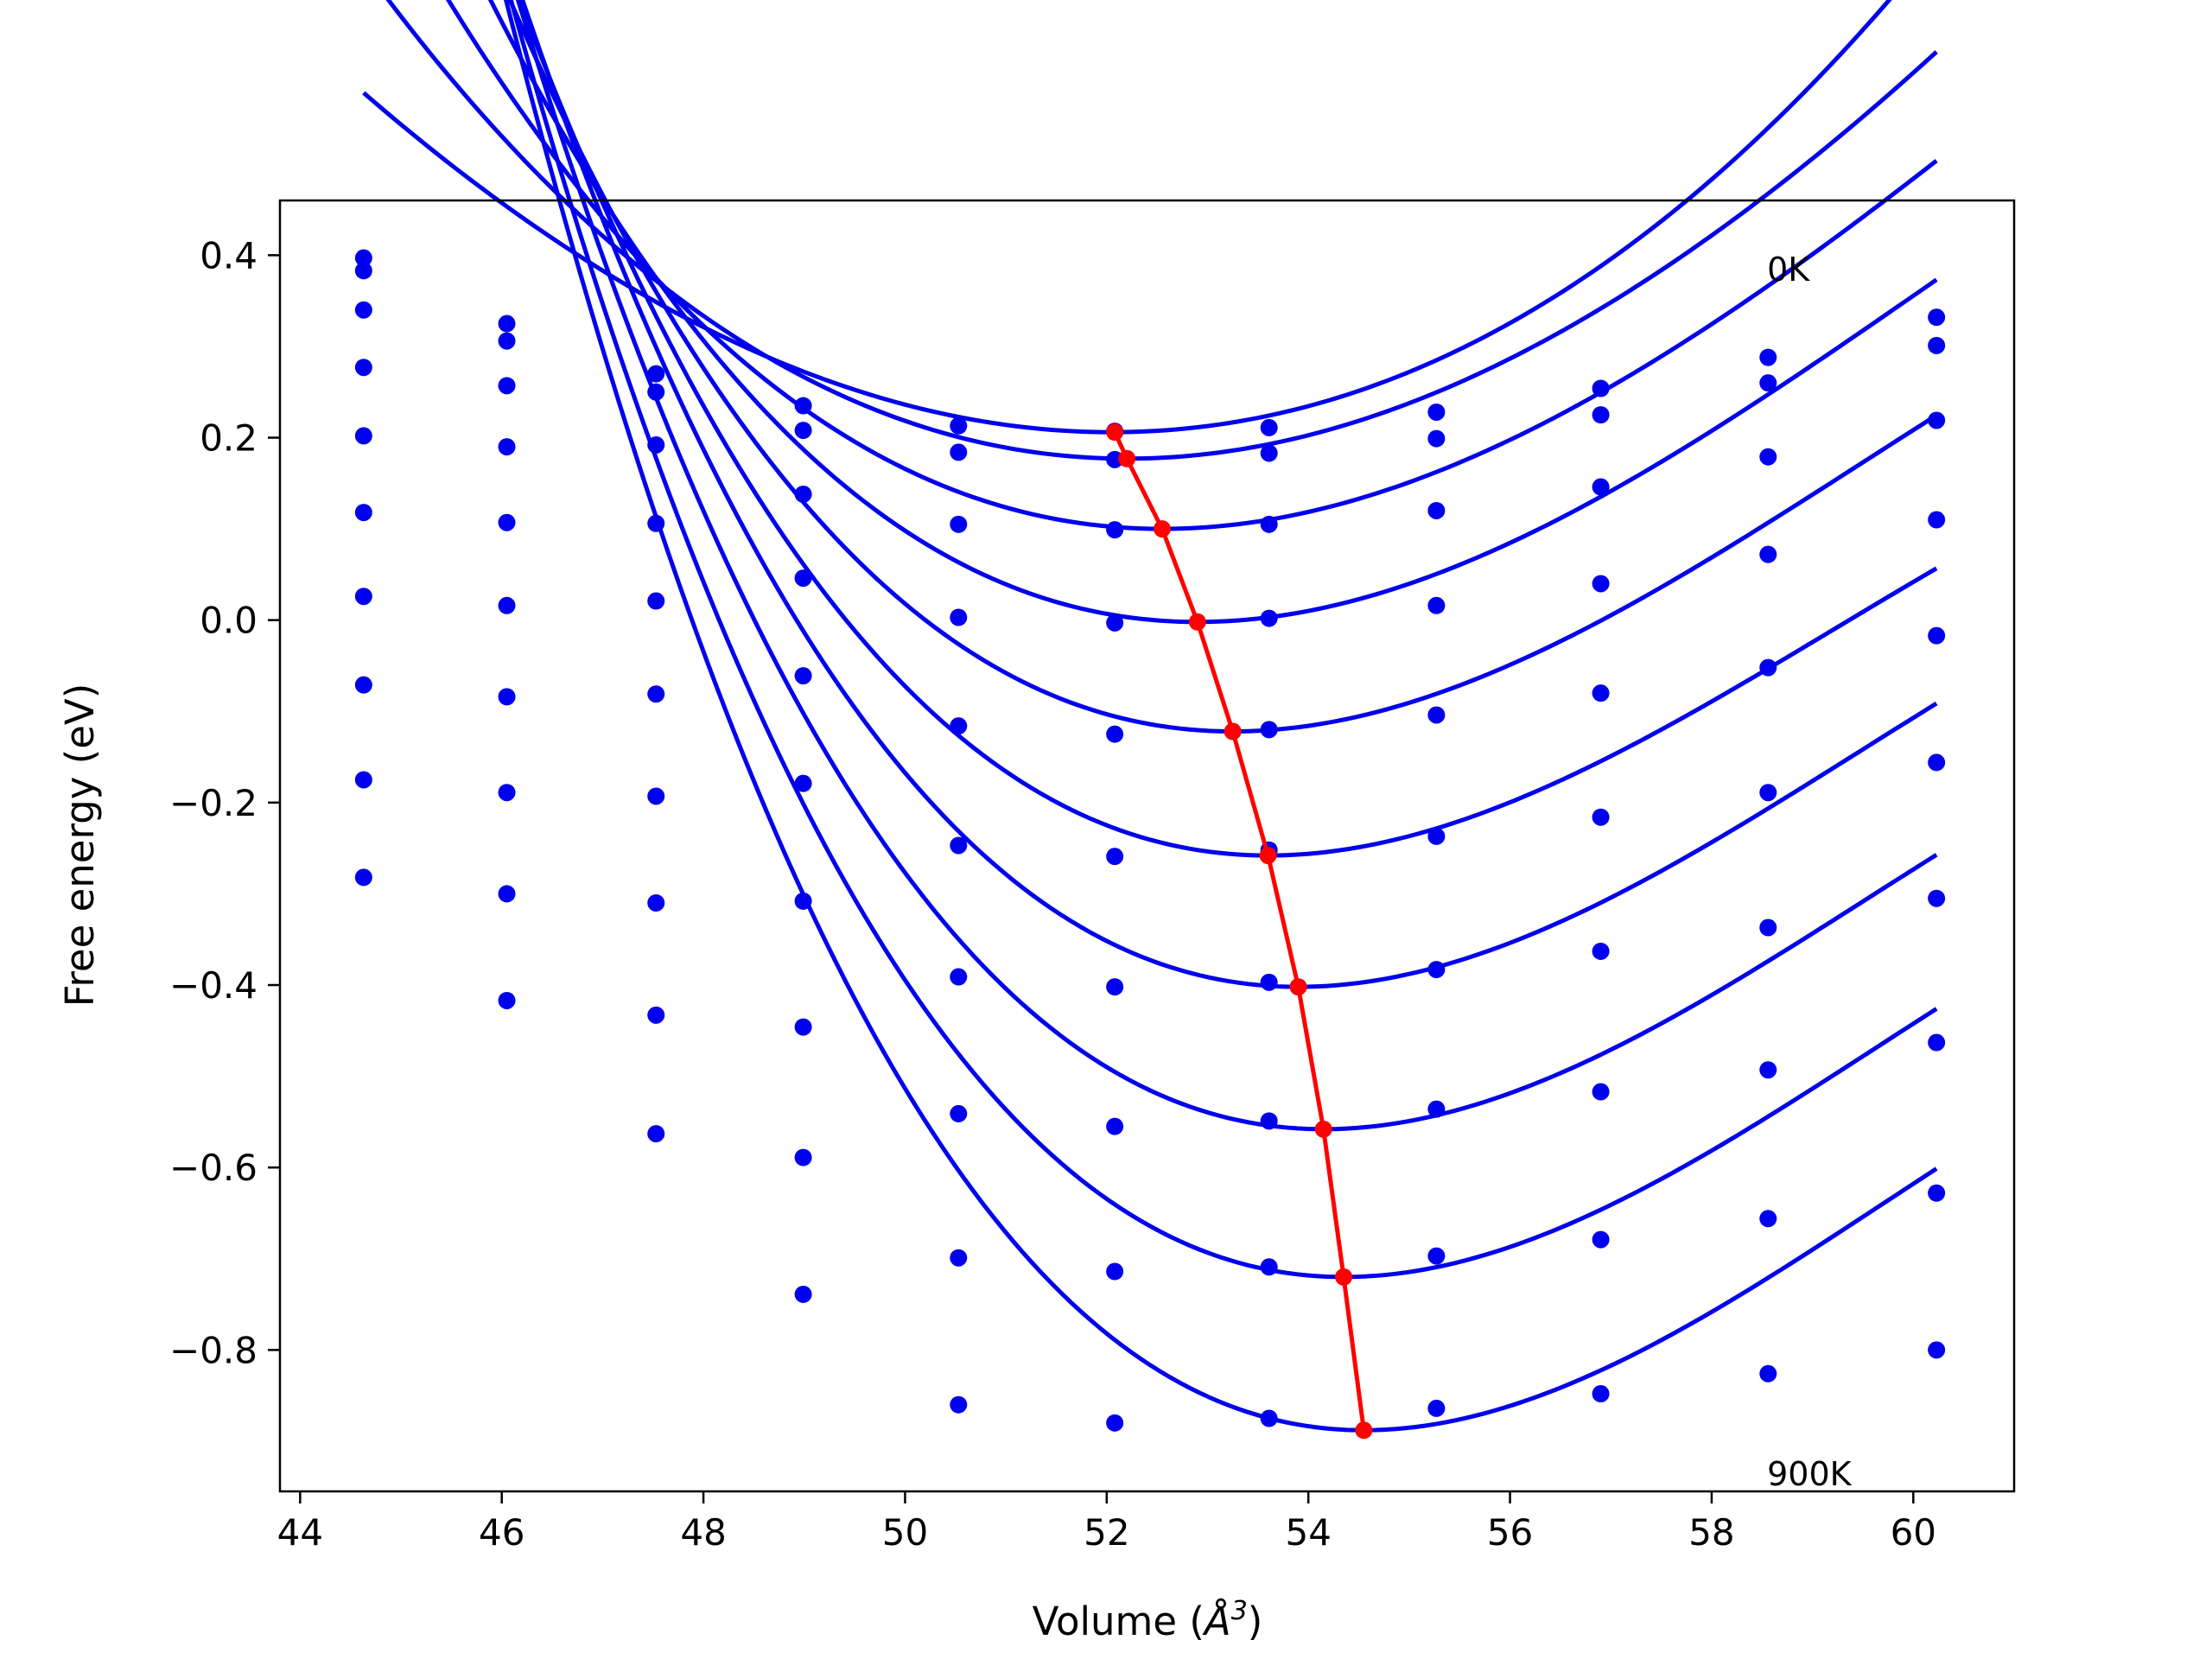  What do you see at coordinates (703, 1532) in the screenshot?
I see `x-tick-label-48: 48` at bounding box center [703, 1532].